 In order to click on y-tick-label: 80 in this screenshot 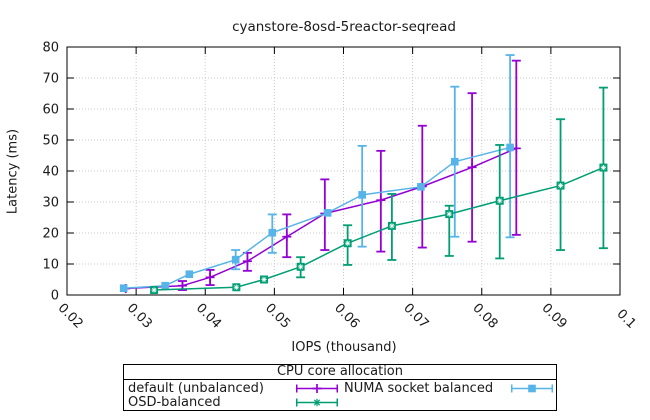, I will do `click(50, 48)`.